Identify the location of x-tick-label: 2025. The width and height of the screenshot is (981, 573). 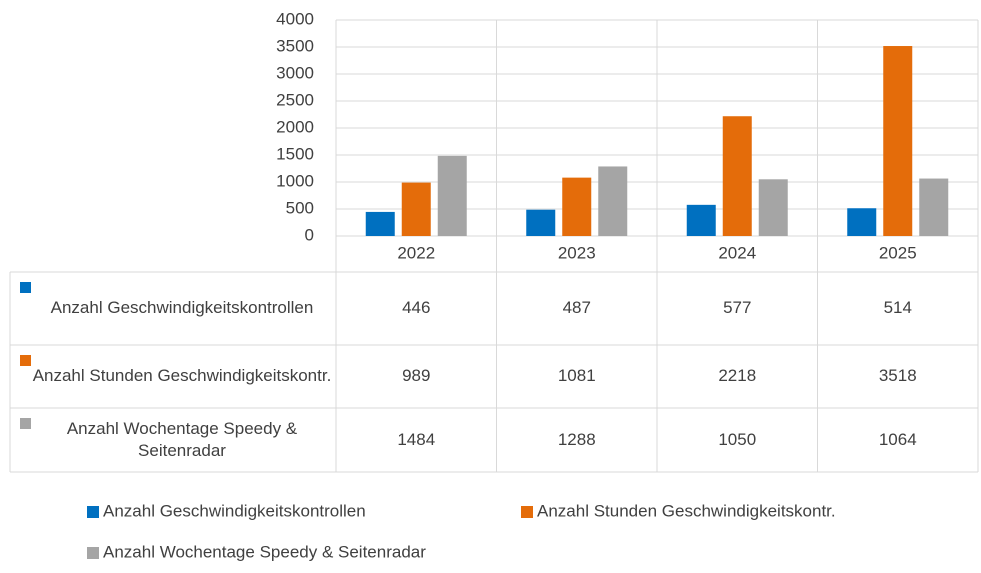
(898, 252).